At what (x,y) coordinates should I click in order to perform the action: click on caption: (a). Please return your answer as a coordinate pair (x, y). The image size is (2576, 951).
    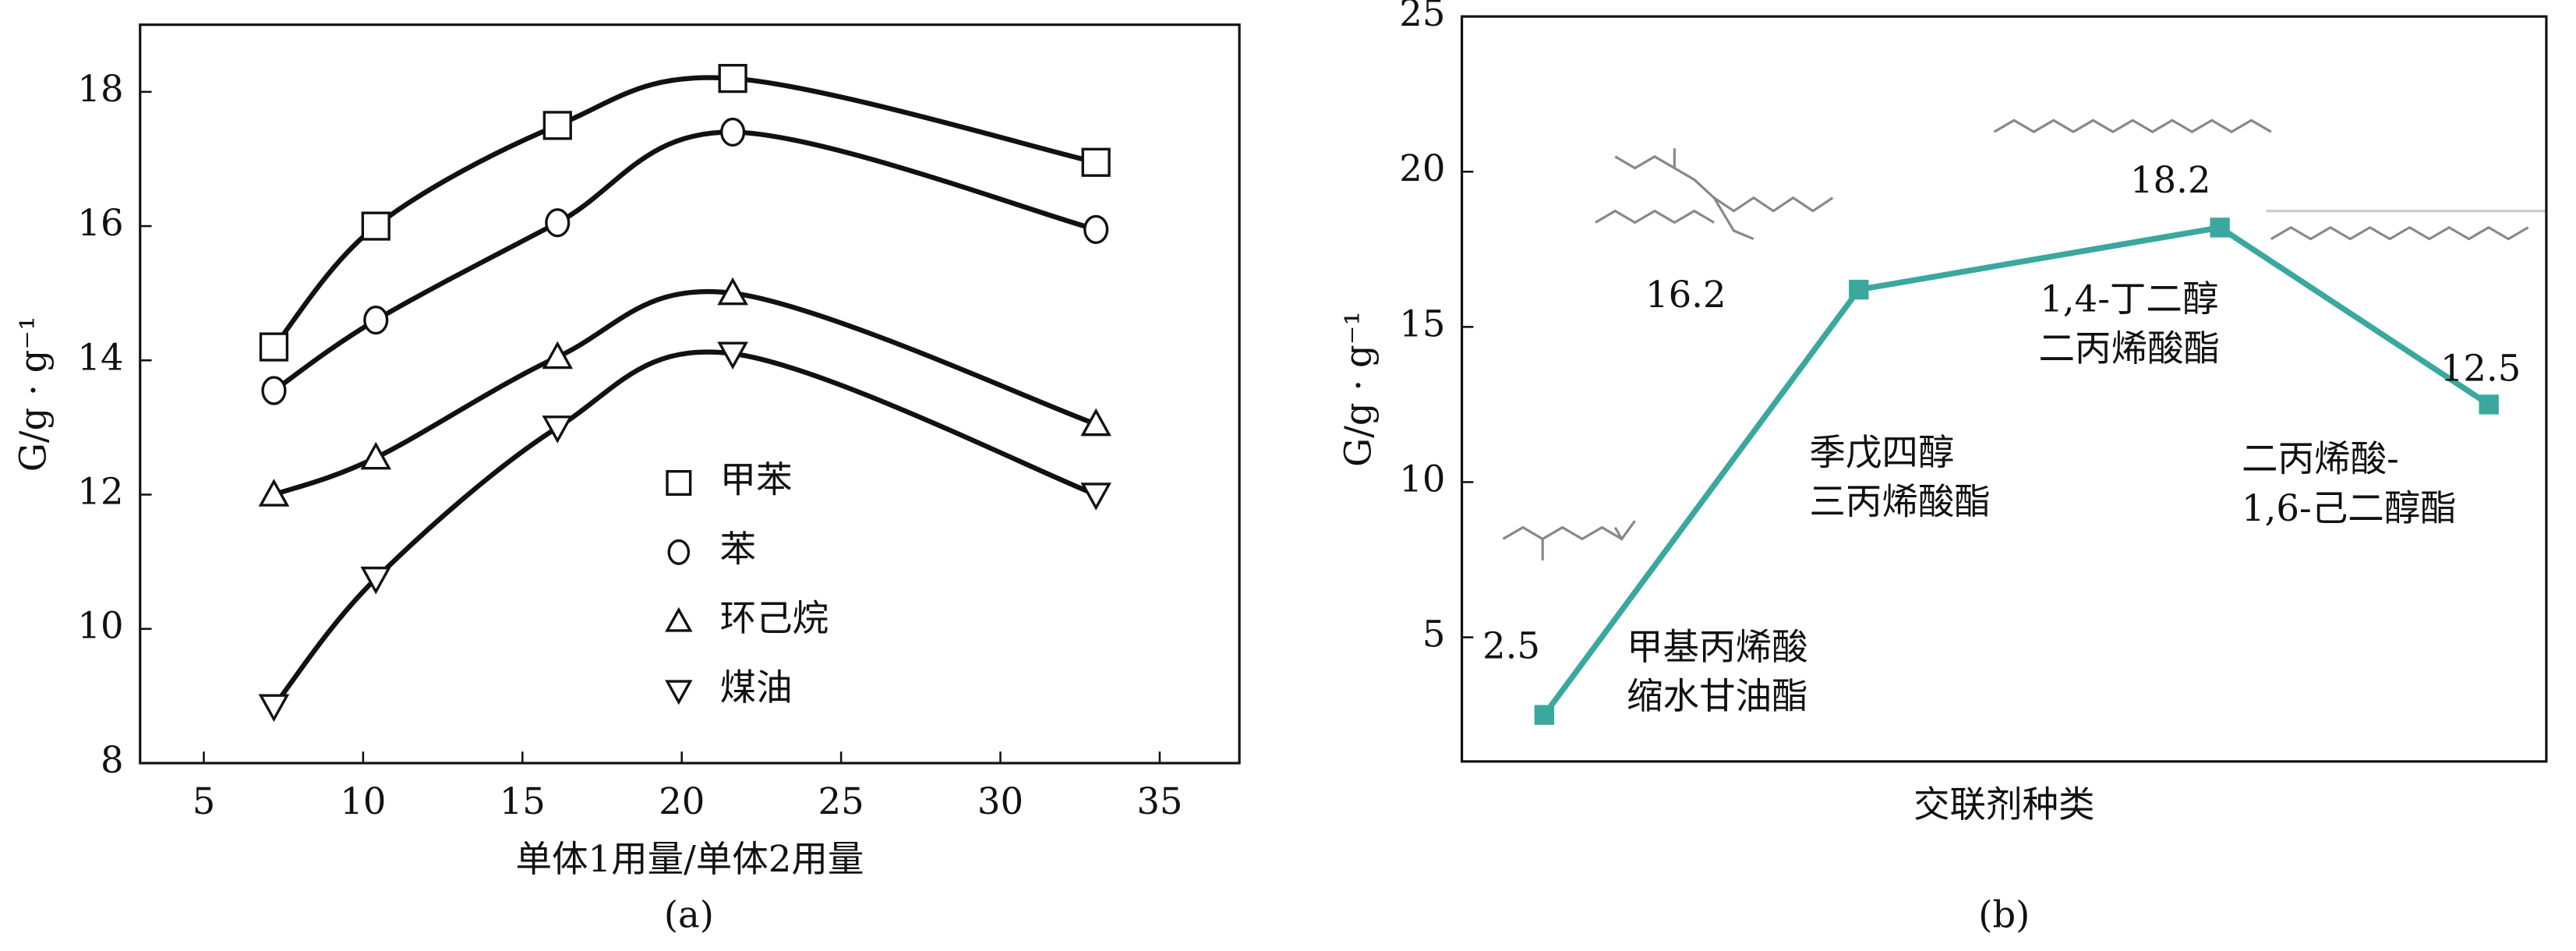
    Looking at the image, I should click on (689, 915).